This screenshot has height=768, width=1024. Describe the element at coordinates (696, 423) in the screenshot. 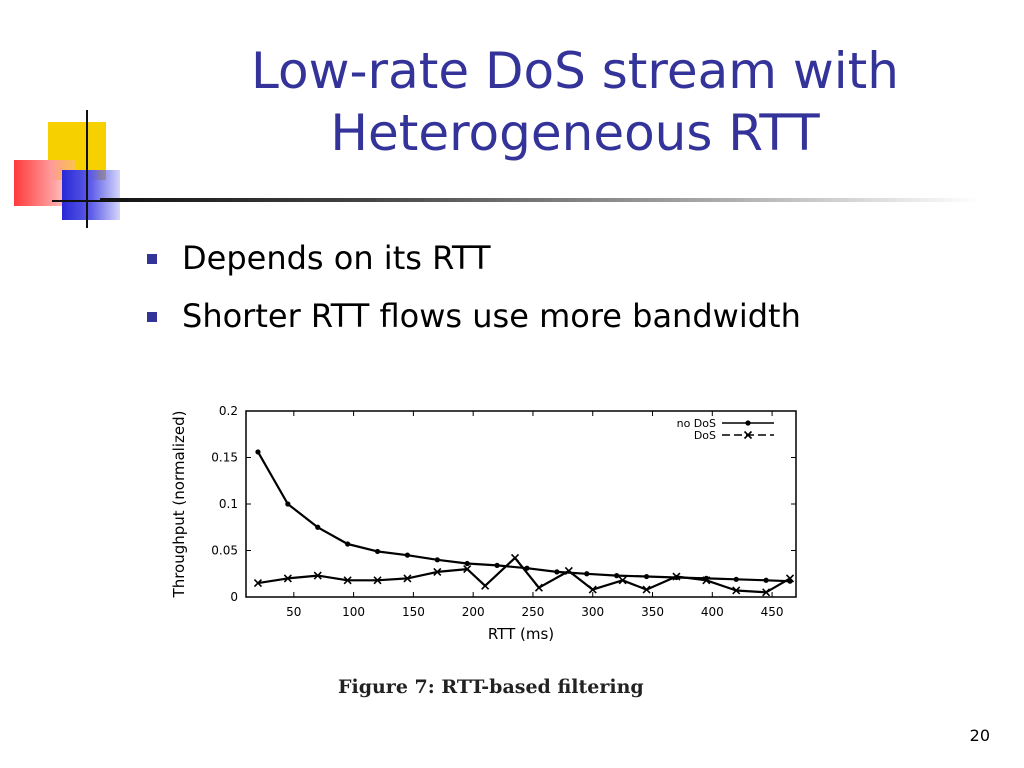

I see `legend-label: no DoS` at that location.